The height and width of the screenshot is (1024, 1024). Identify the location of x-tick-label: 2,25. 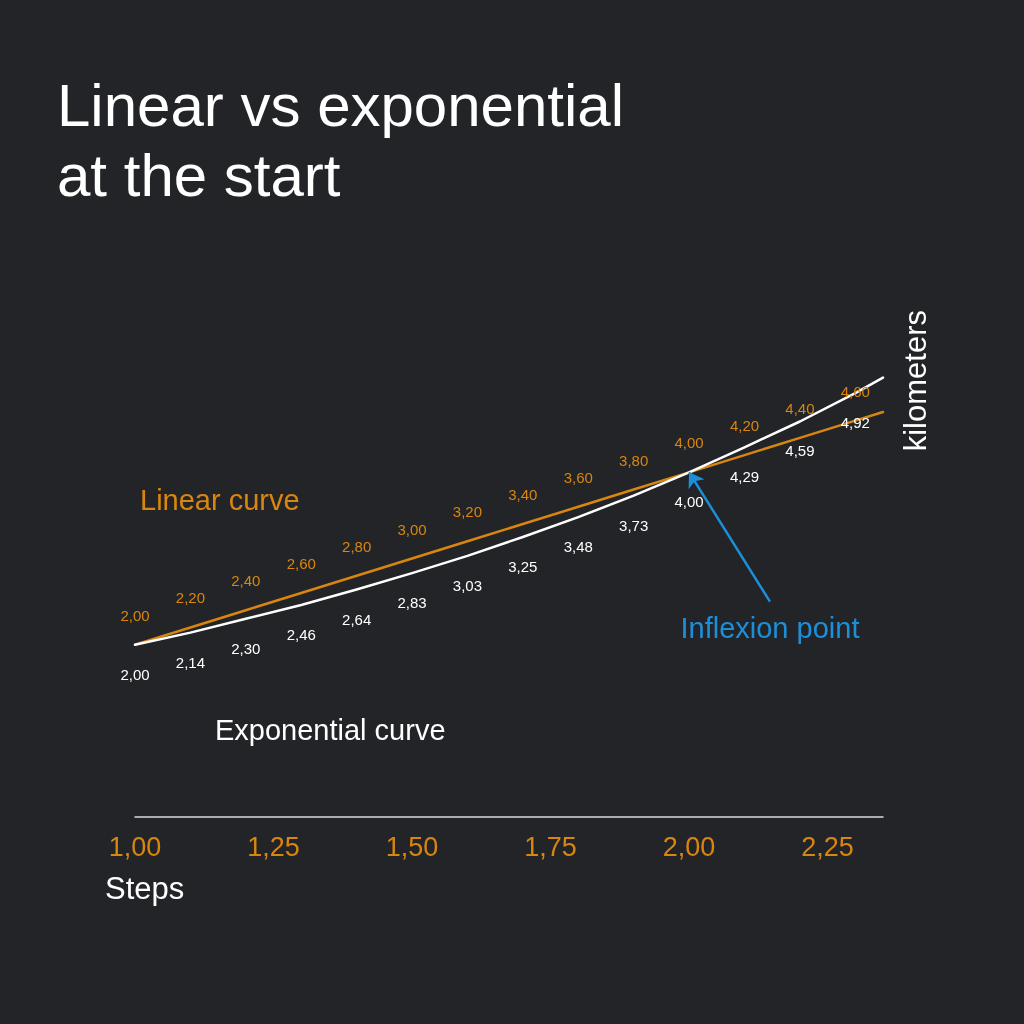
(827, 846).